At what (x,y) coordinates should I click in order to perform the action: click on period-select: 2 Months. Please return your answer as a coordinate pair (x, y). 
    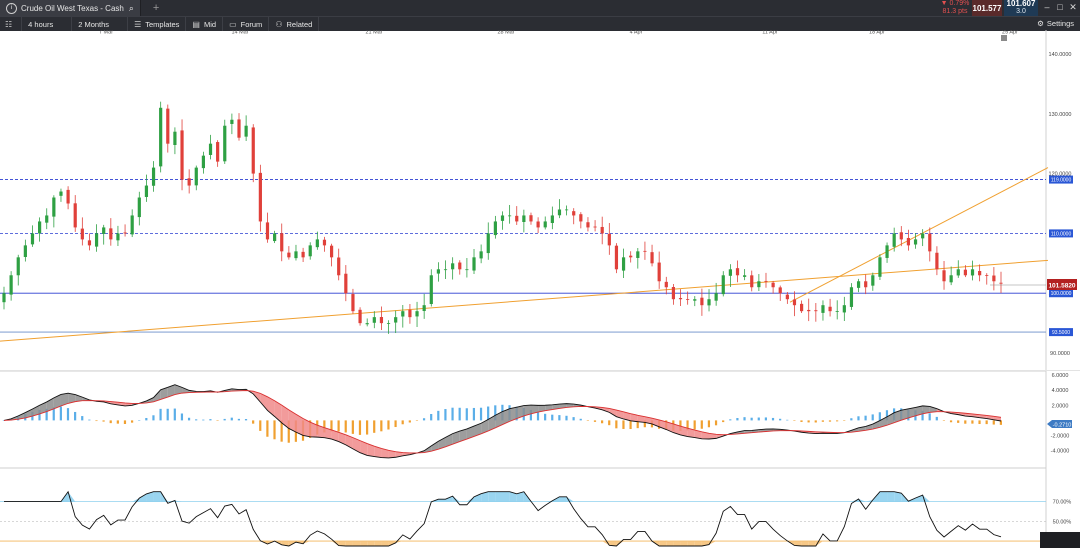
    Looking at the image, I should click on (100, 24).